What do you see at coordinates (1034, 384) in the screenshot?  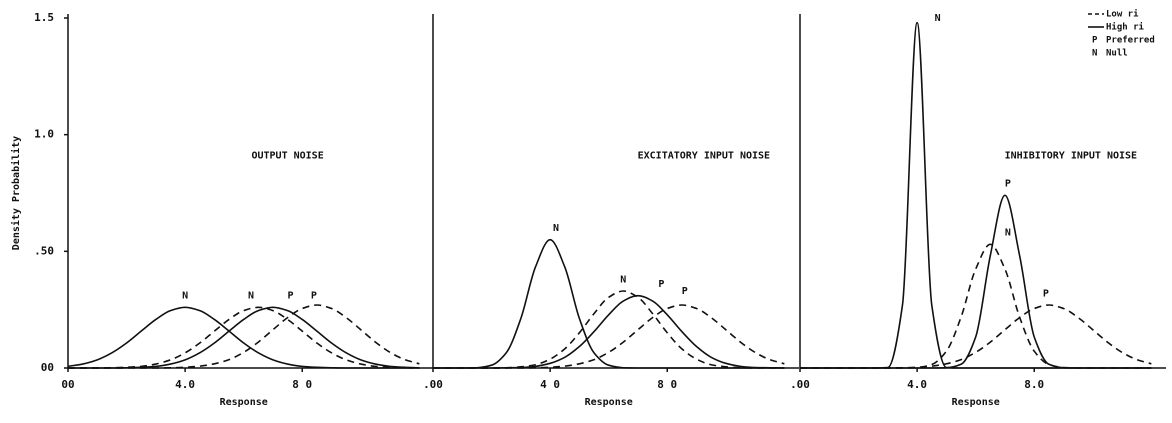 I see `x-tick-label: 8.0` at bounding box center [1034, 384].